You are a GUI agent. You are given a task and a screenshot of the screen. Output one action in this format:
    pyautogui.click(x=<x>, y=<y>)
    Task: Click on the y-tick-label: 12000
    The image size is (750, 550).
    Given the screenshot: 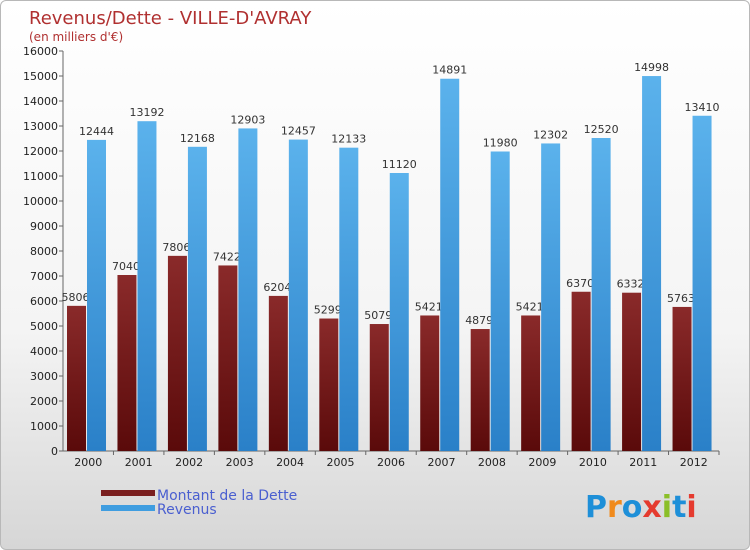 What is the action you would take?
    pyautogui.click(x=40, y=151)
    